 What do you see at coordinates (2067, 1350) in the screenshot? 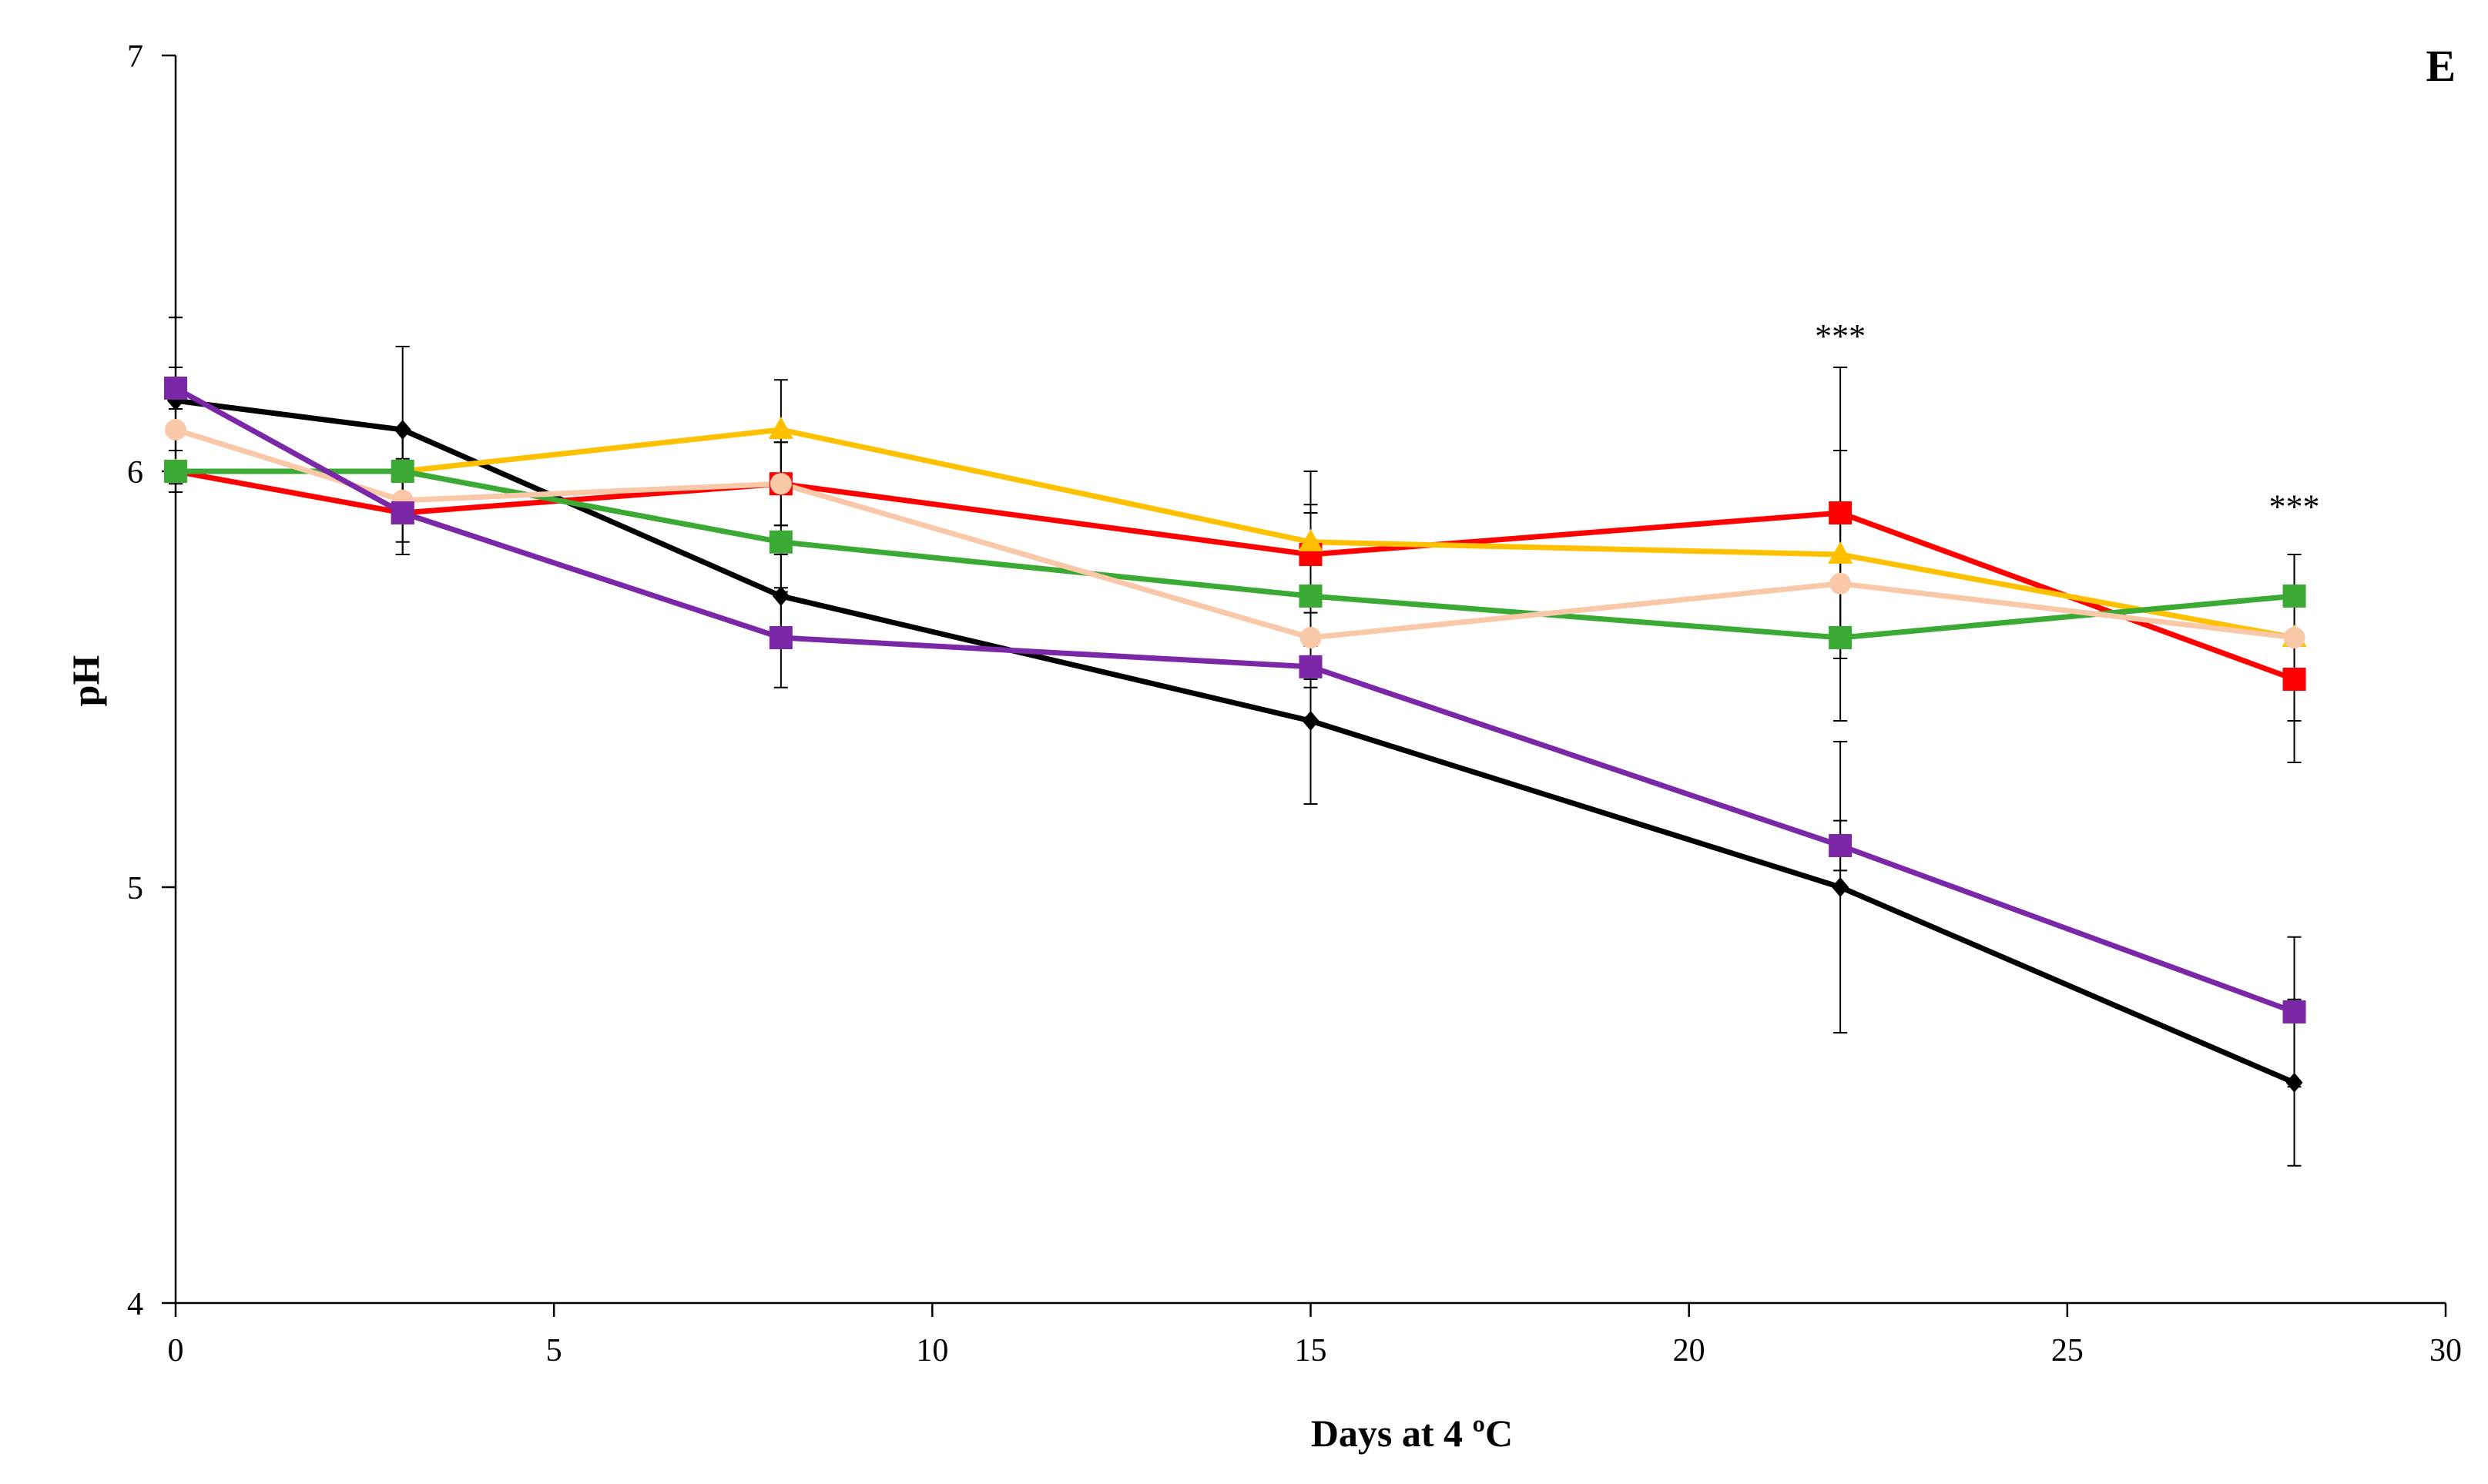
I see `x-tick-label: 25` at bounding box center [2067, 1350].